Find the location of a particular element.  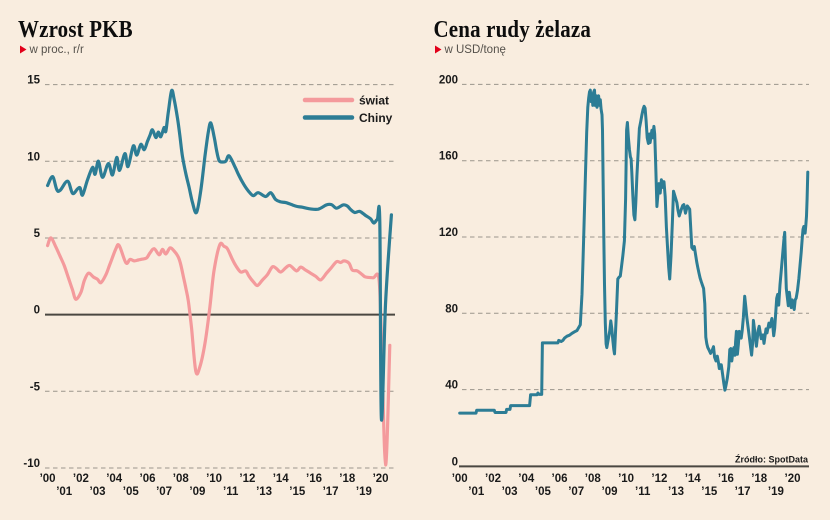

svg-text: 5 is located at coordinates (37, 234).